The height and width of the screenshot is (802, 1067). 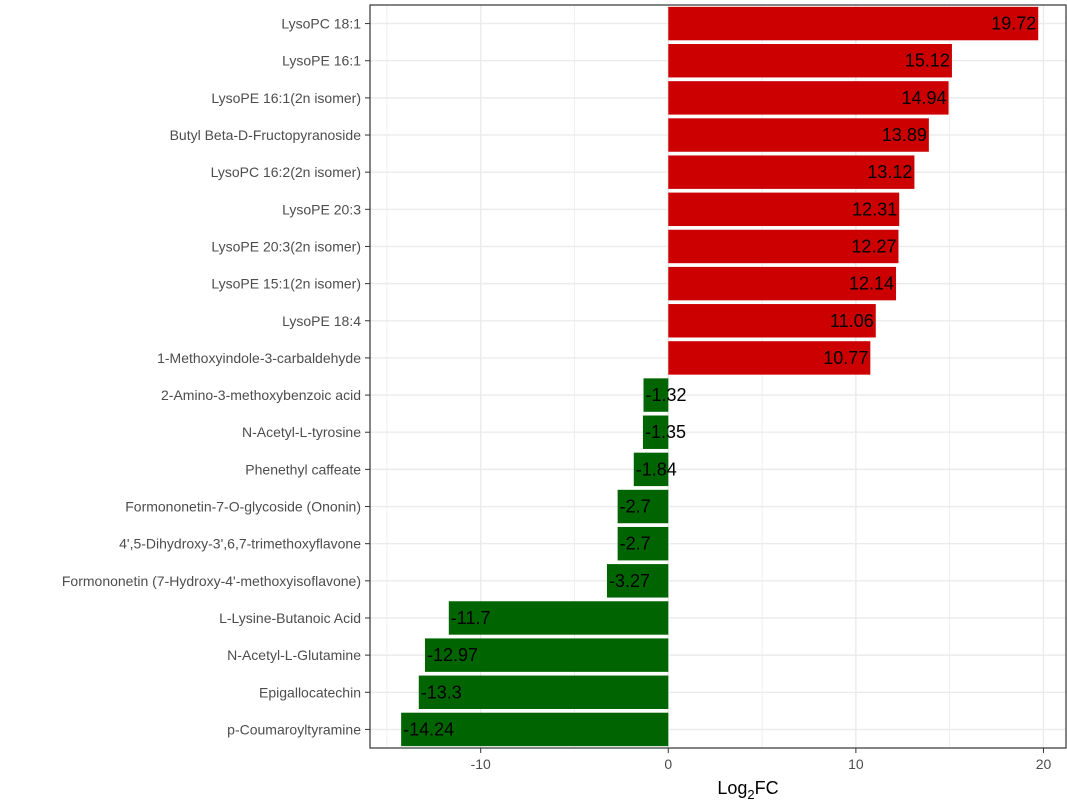 I want to click on x-tick-label: 20, so click(x=1044, y=764).